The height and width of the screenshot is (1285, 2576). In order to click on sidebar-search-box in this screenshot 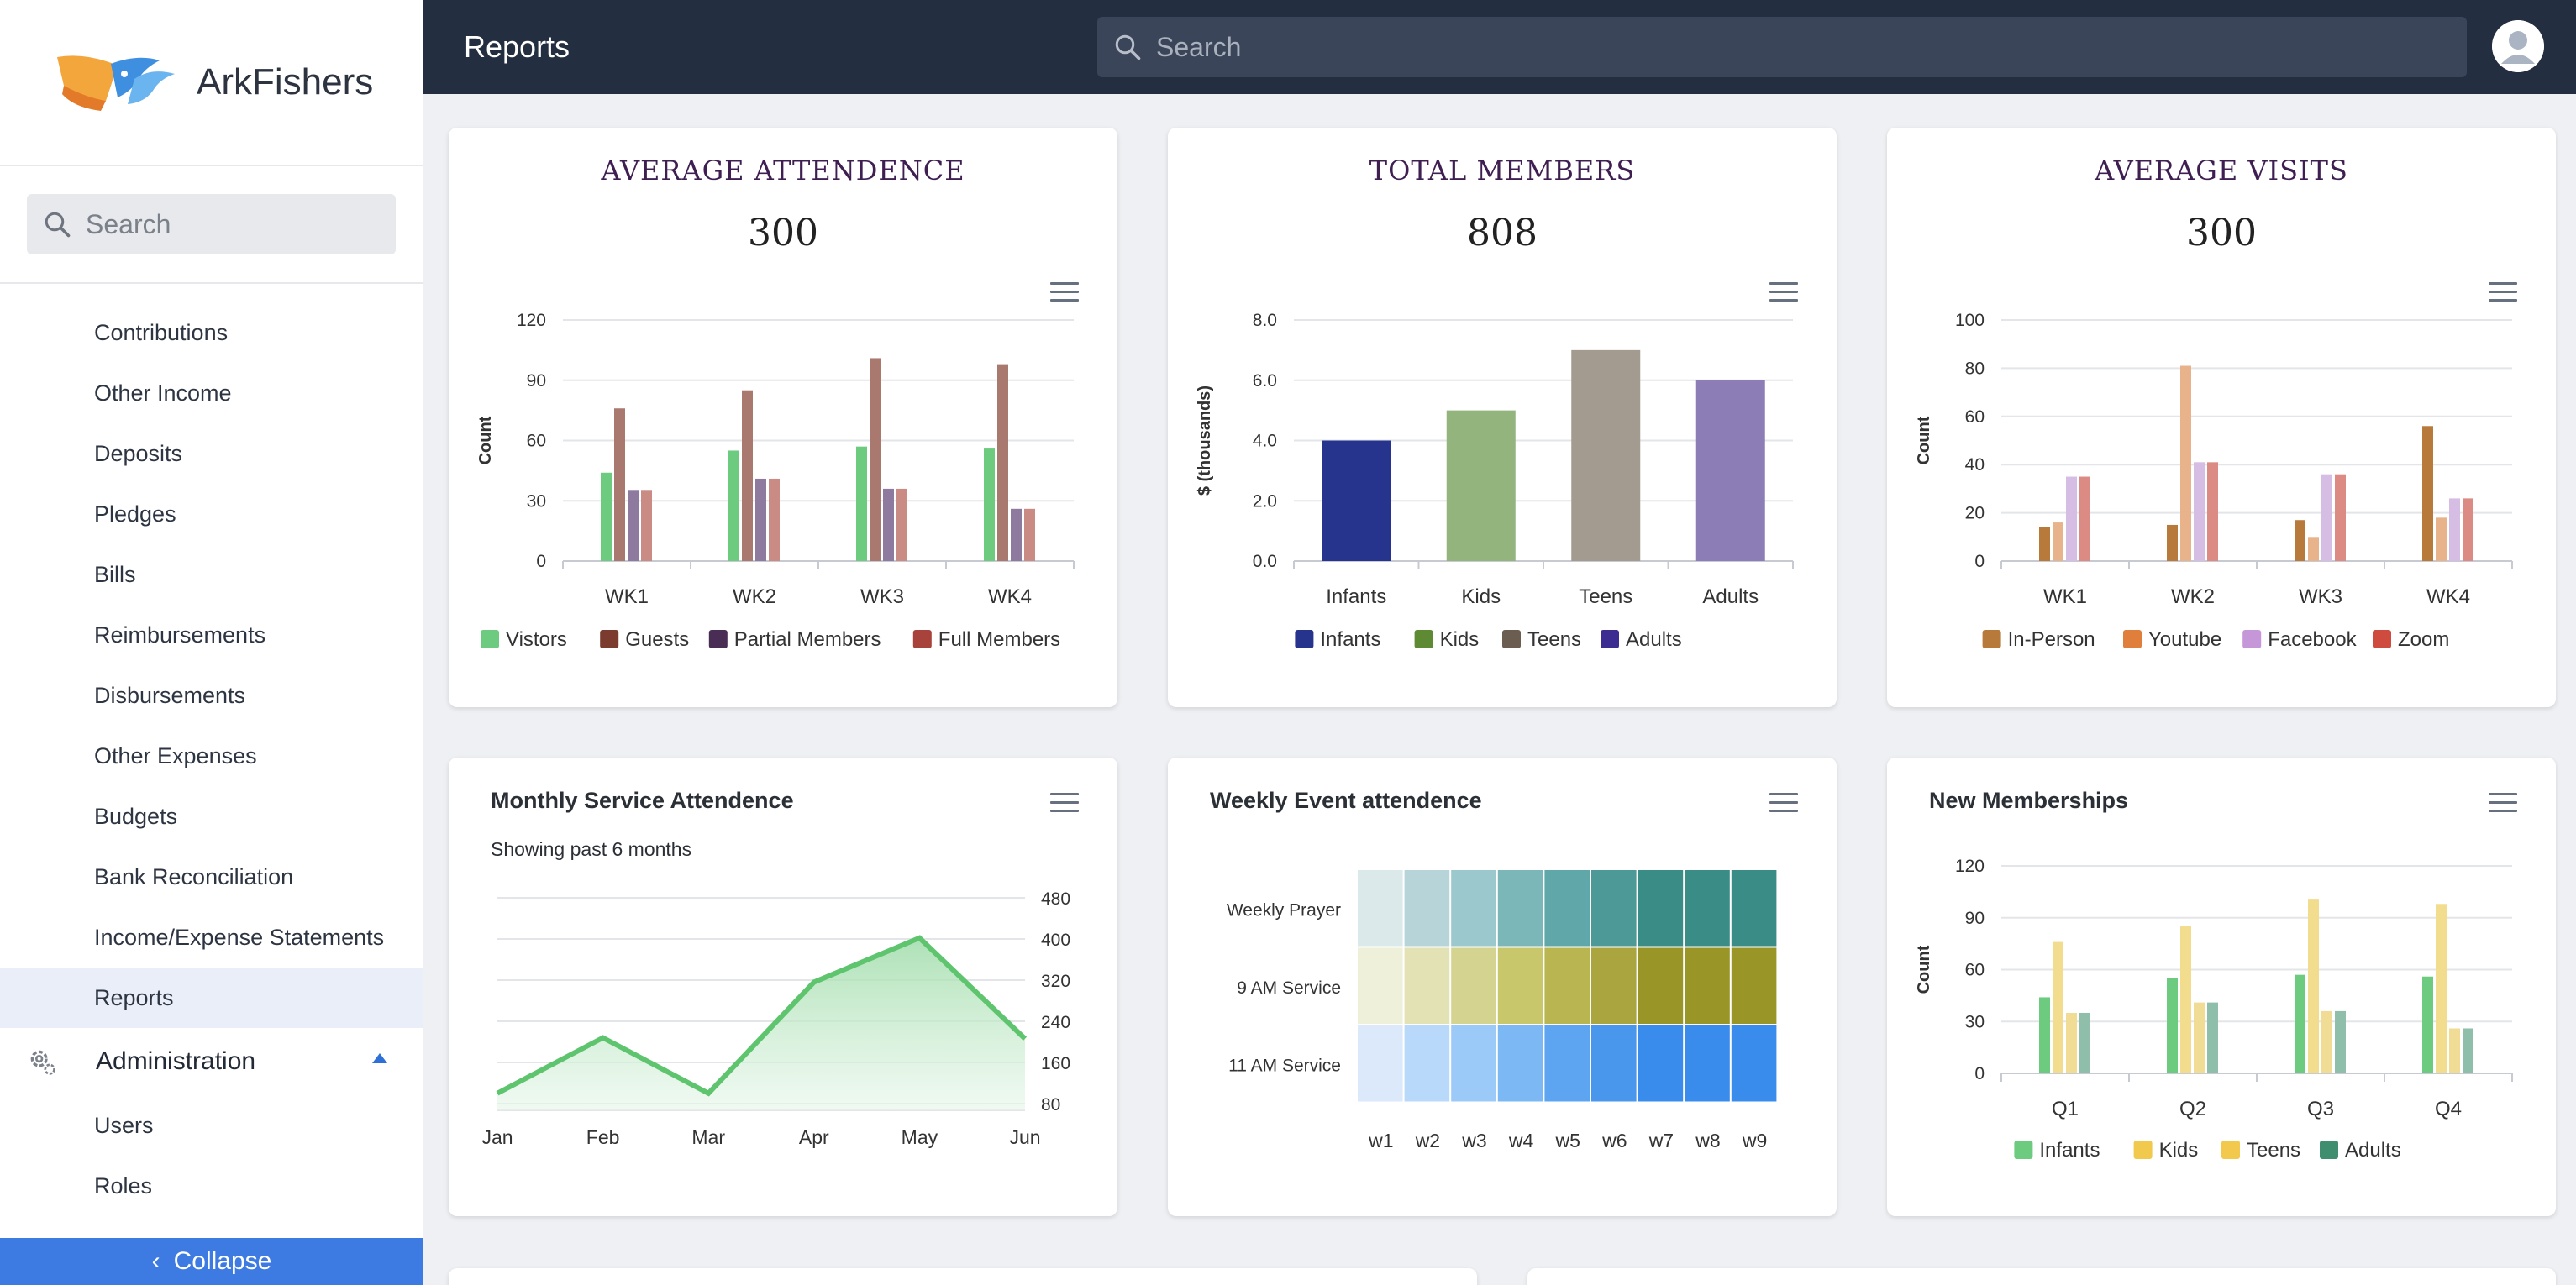, I will do `click(211, 224)`.